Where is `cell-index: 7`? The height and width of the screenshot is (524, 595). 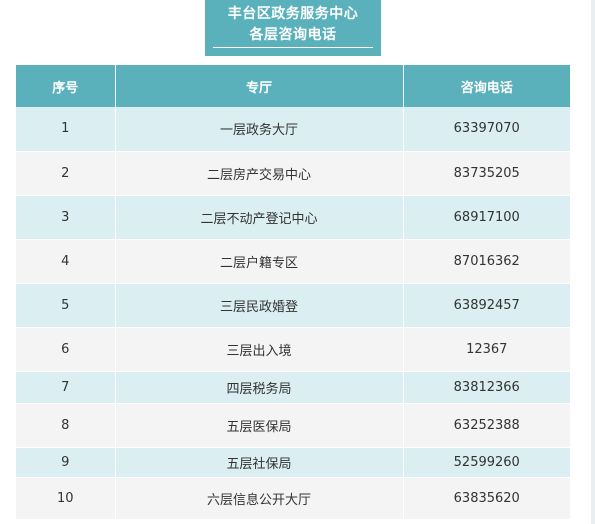 cell-index: 7 is located at coordinates (66, 387).